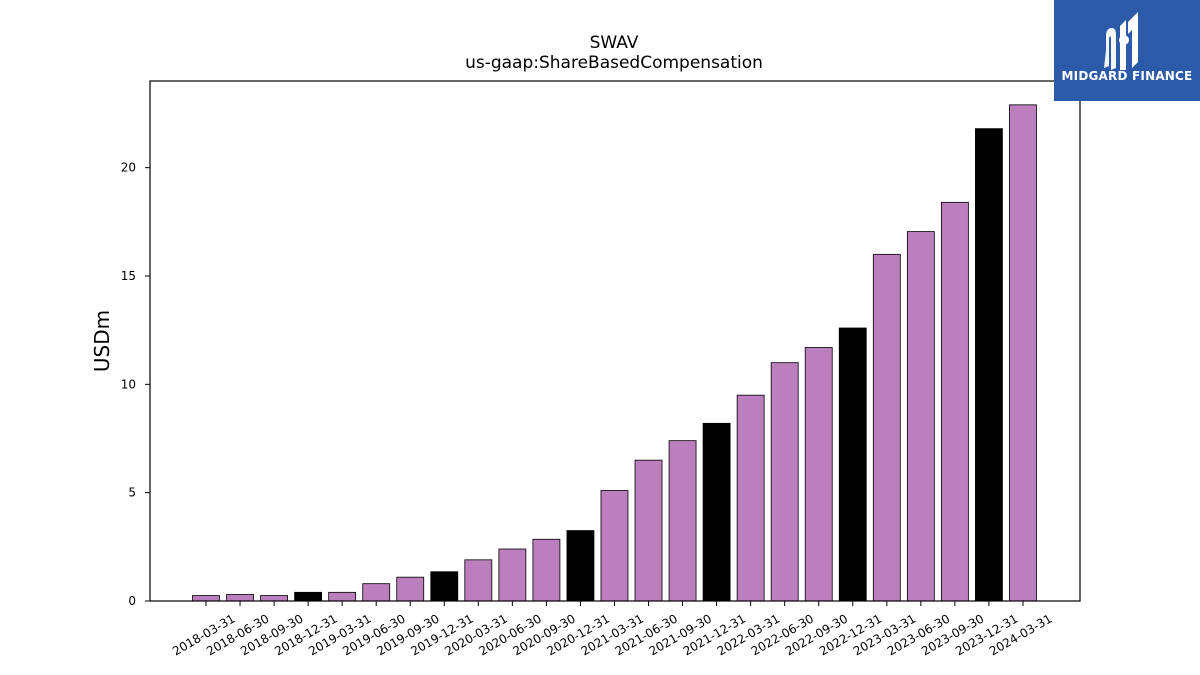  I want to click on chart-title: SWAV, so click(614, 43).